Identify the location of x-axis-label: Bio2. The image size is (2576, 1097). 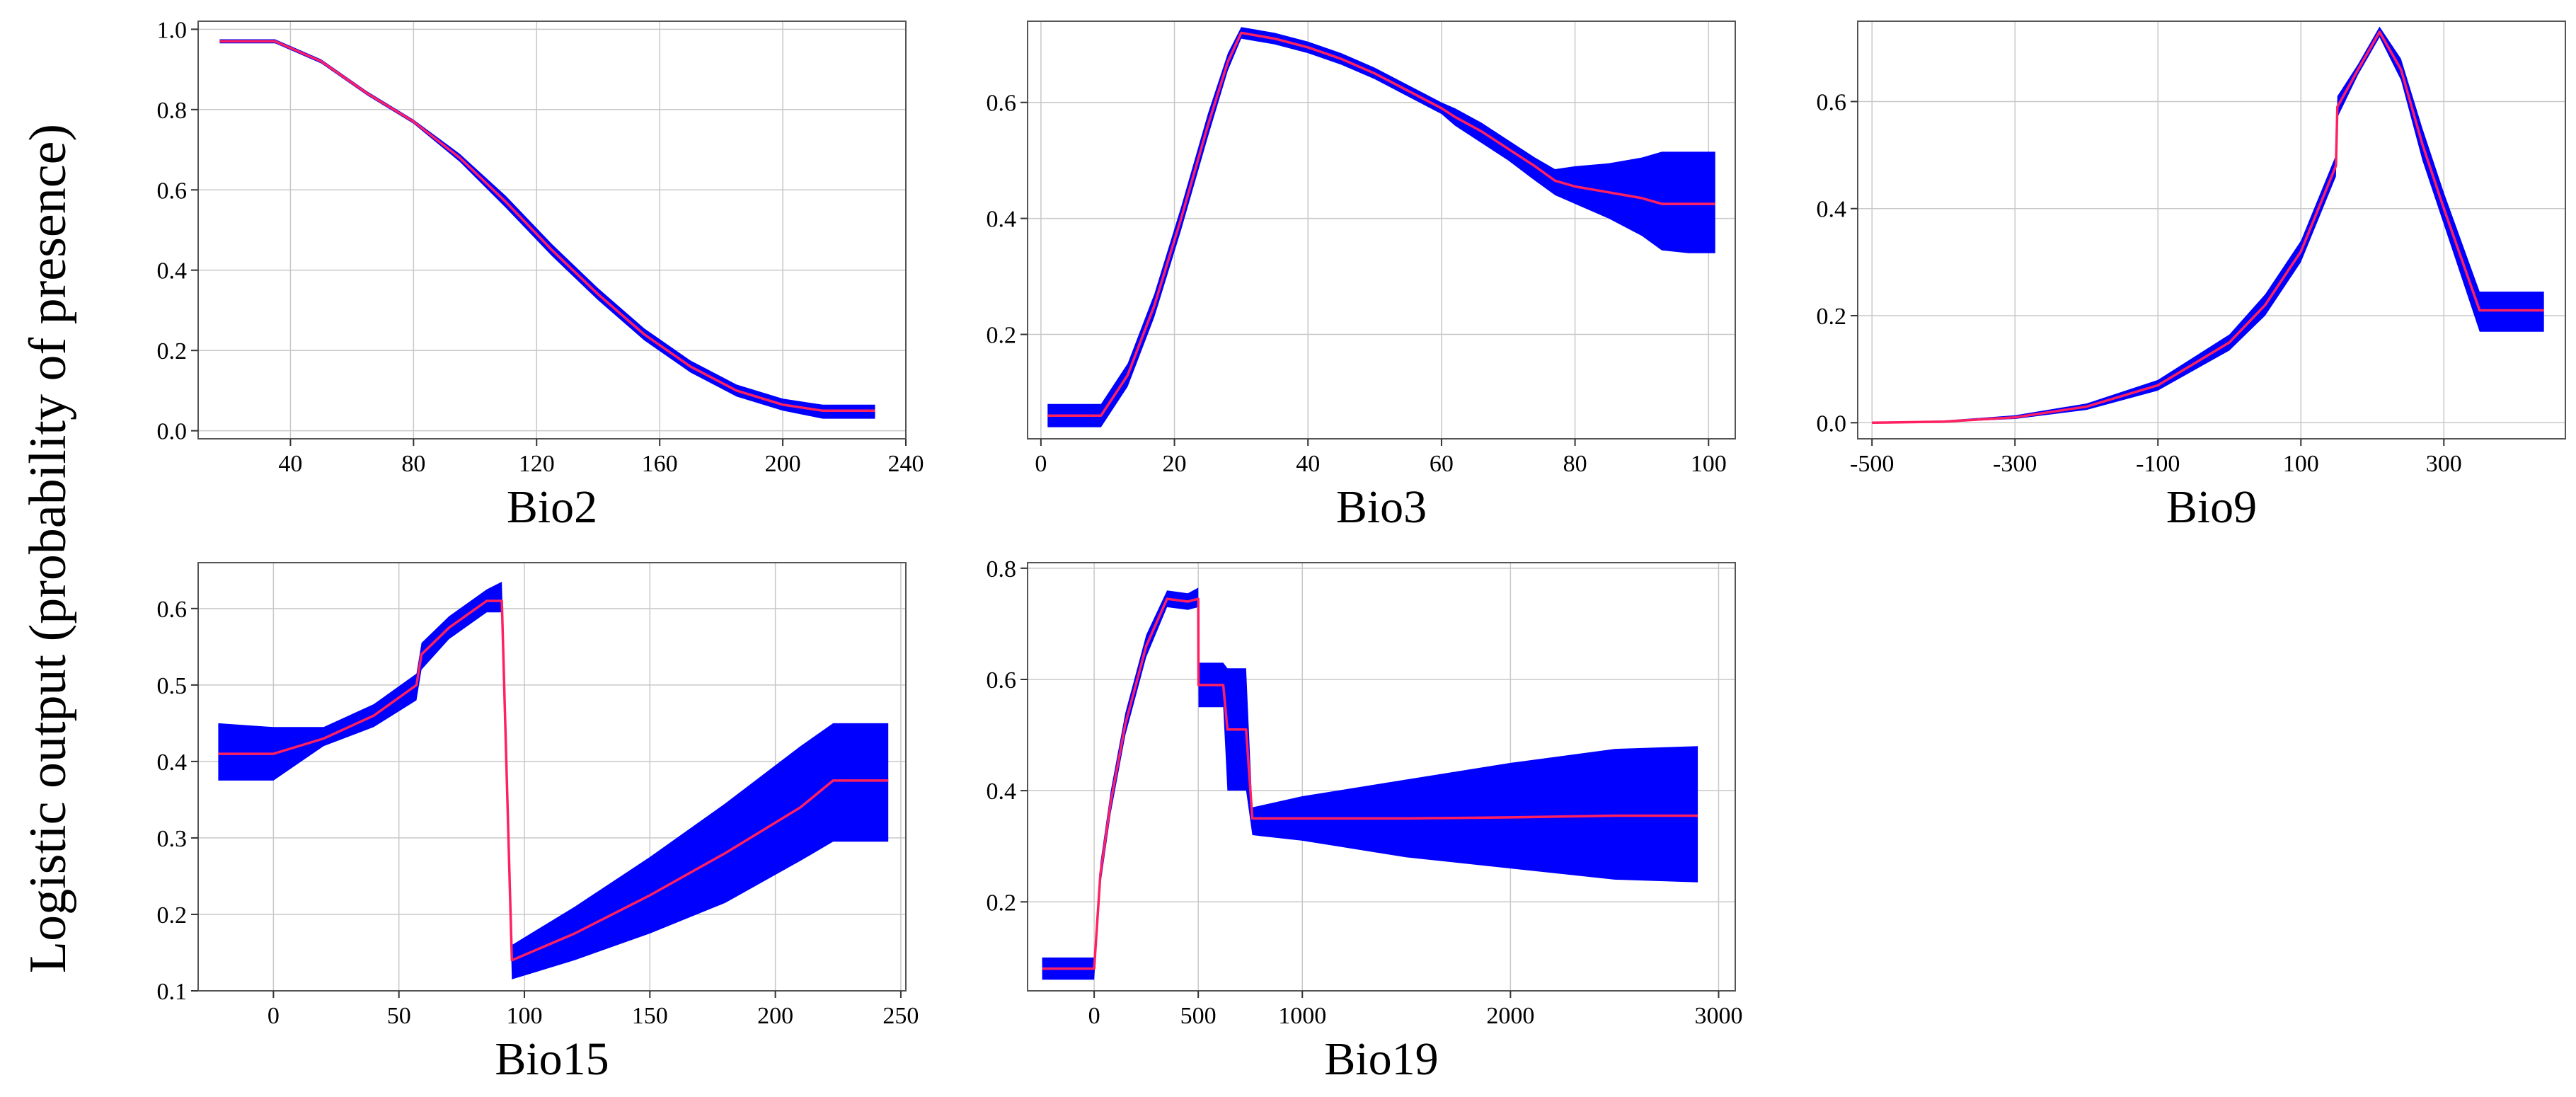
(552, 507).